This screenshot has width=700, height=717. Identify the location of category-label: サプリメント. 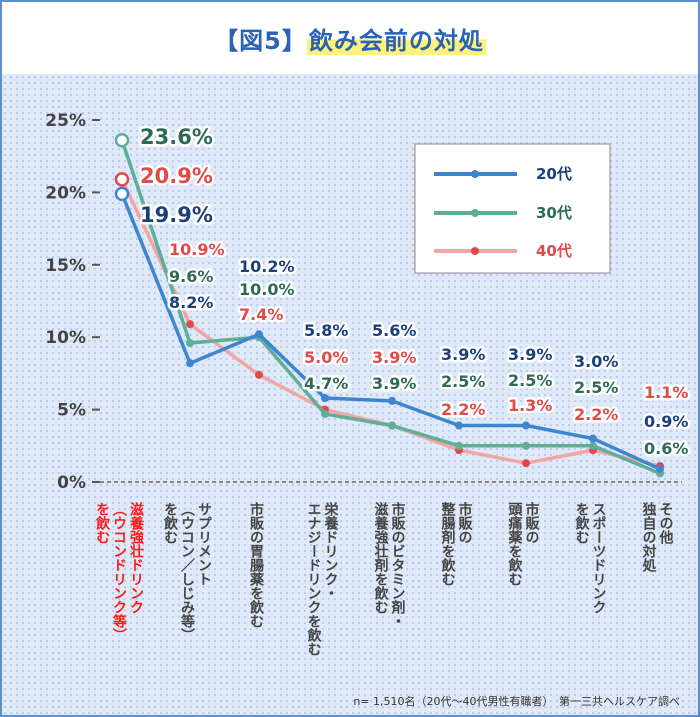
(204, 544).